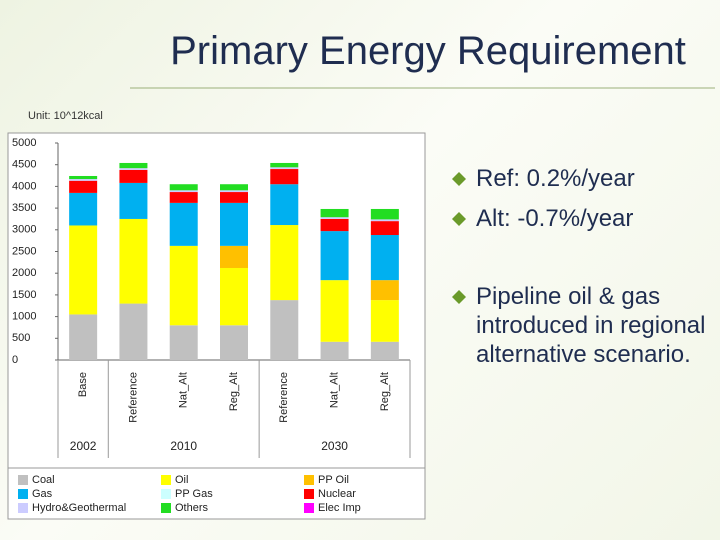 The height and width of the screenshot is (540, 720). I want to click on bullet: Ref: 0.2%/year, so click(586, 178).